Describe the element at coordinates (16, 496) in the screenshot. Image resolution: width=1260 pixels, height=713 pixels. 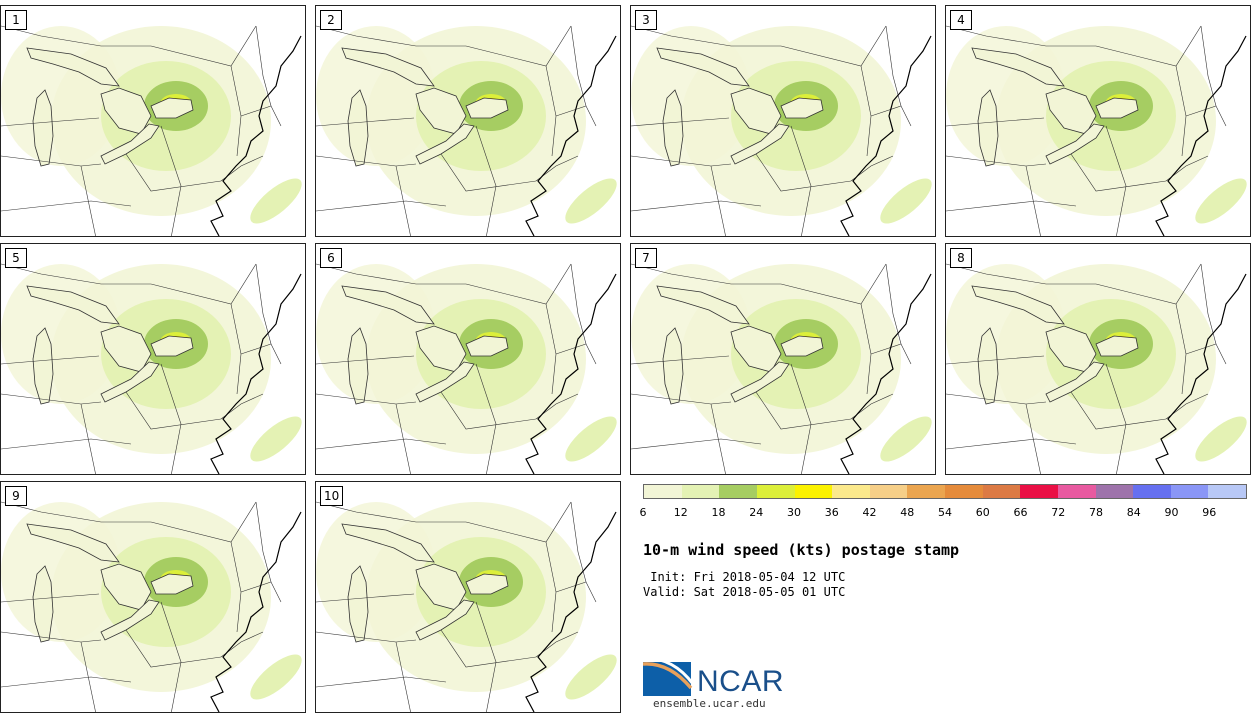
I see `member-label-9: 9` at that location.